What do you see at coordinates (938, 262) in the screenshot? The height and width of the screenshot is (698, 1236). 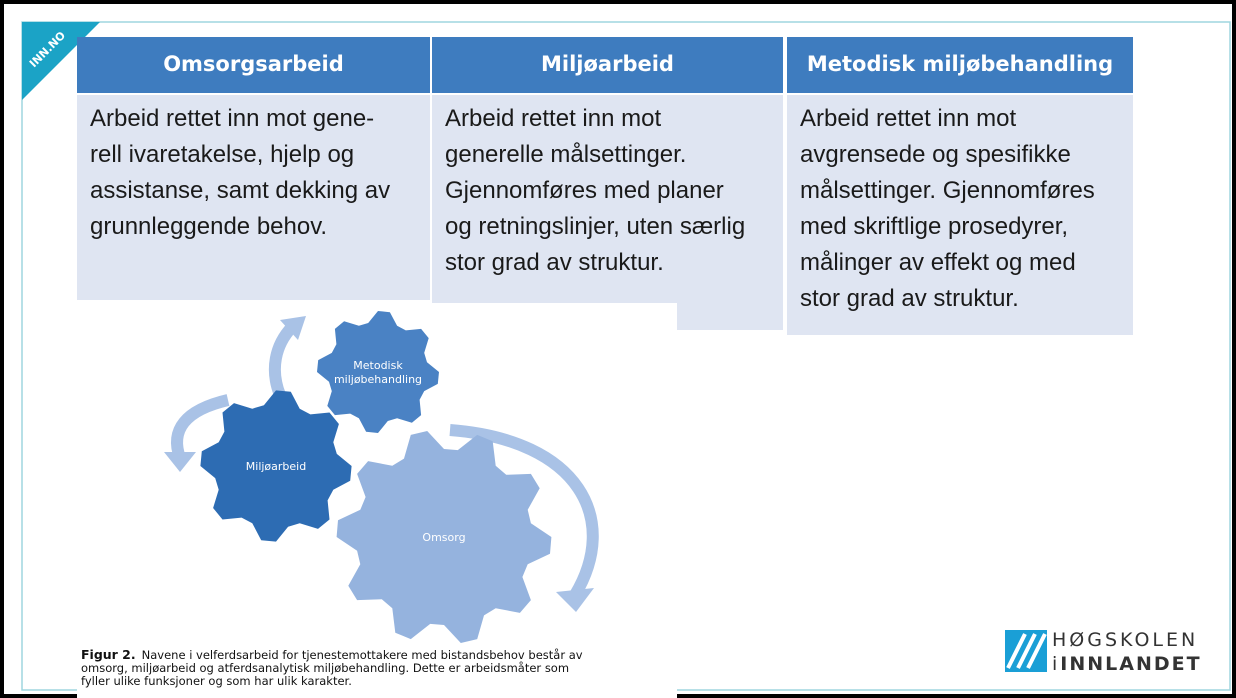 I see `body-line: målinger av effekt og med` at bounding box center [938, 262].